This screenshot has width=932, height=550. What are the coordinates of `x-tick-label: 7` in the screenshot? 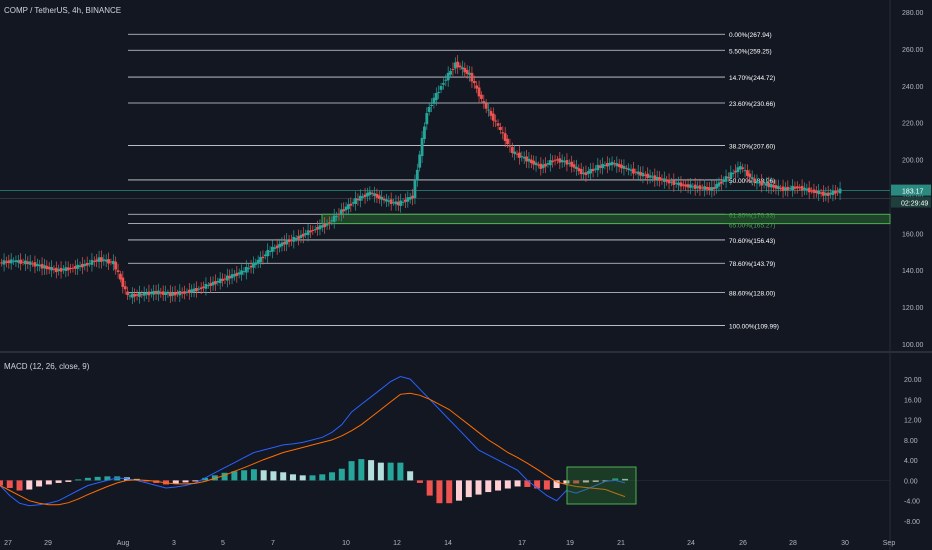 It's located at (273, 543).